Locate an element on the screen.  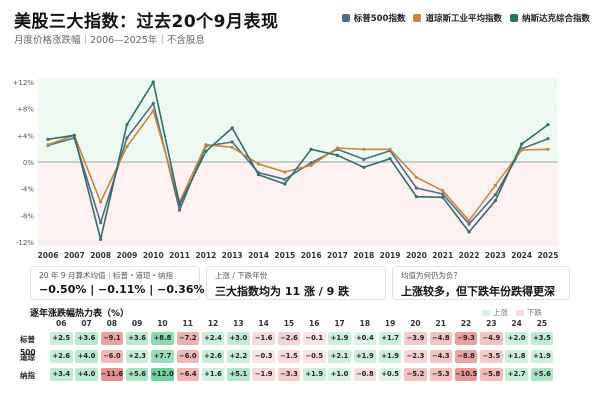
card-label-updown: 上涨 / 下跌年份 is located at coordinates (241, 275).